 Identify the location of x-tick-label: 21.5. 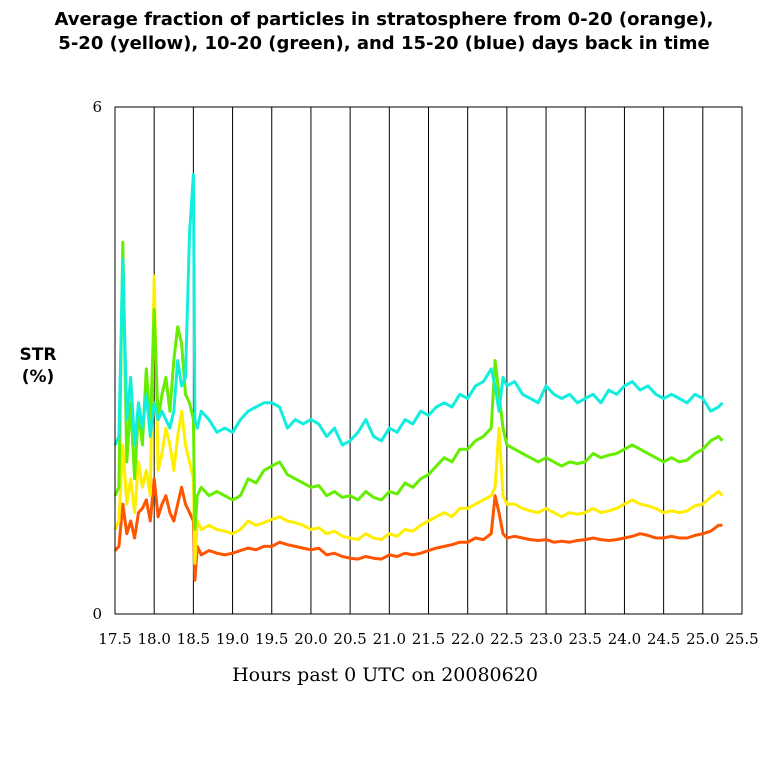
(428, 639).